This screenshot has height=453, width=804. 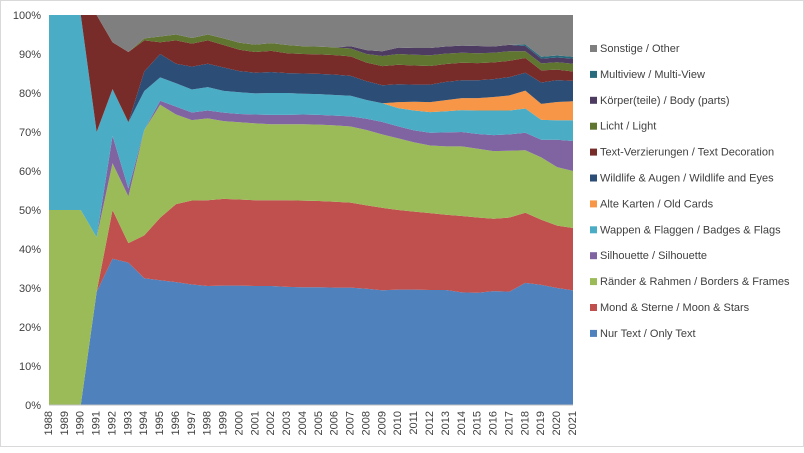 What do you see at coordinates (640, 49) in the screenshot?
I see `legend-label: Sonstige / Other` at bounding box center [640, 49].